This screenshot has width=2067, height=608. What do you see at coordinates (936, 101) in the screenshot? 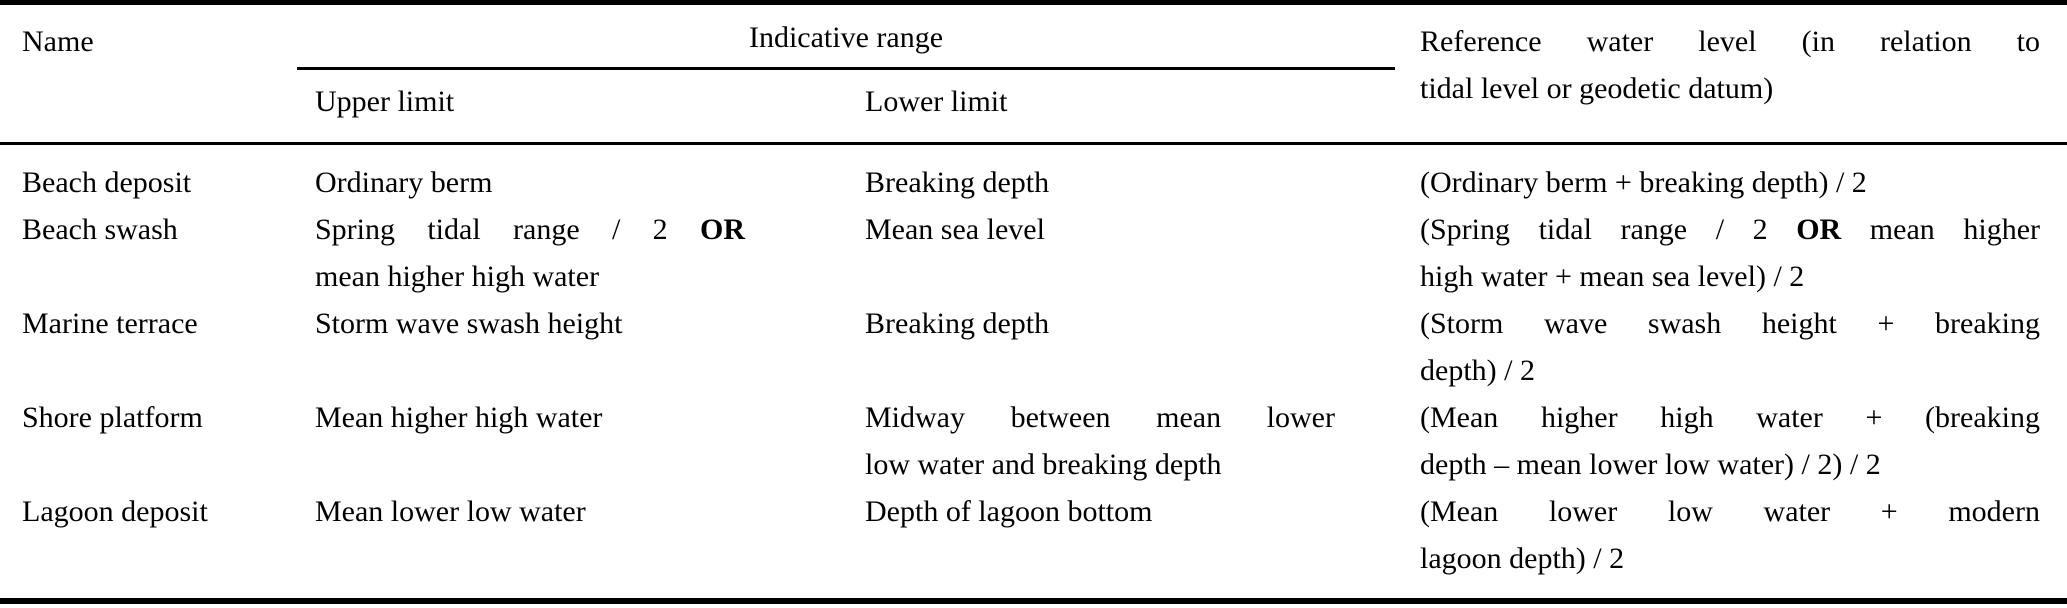
I see `header-lower-limit: Lower limit` at bounding box center [936, 101].